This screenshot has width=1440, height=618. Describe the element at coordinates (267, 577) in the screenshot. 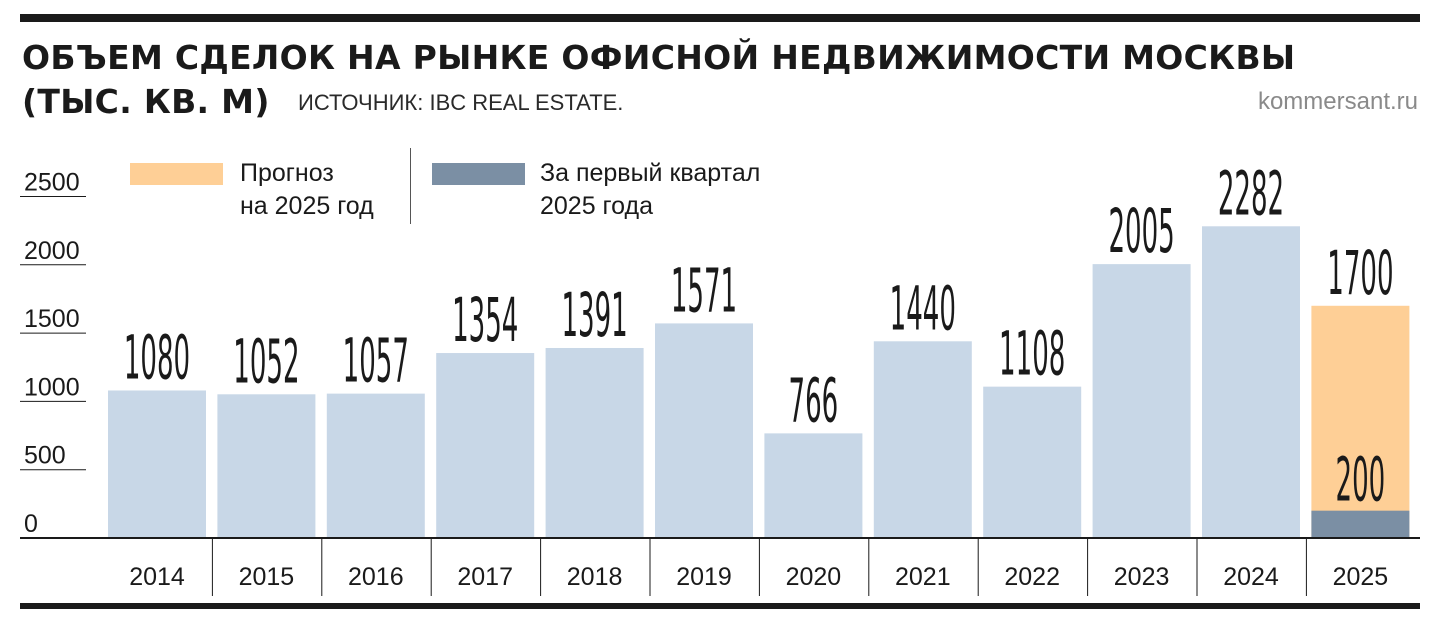

I see `x-tick-label-2015: 2015` at that location.